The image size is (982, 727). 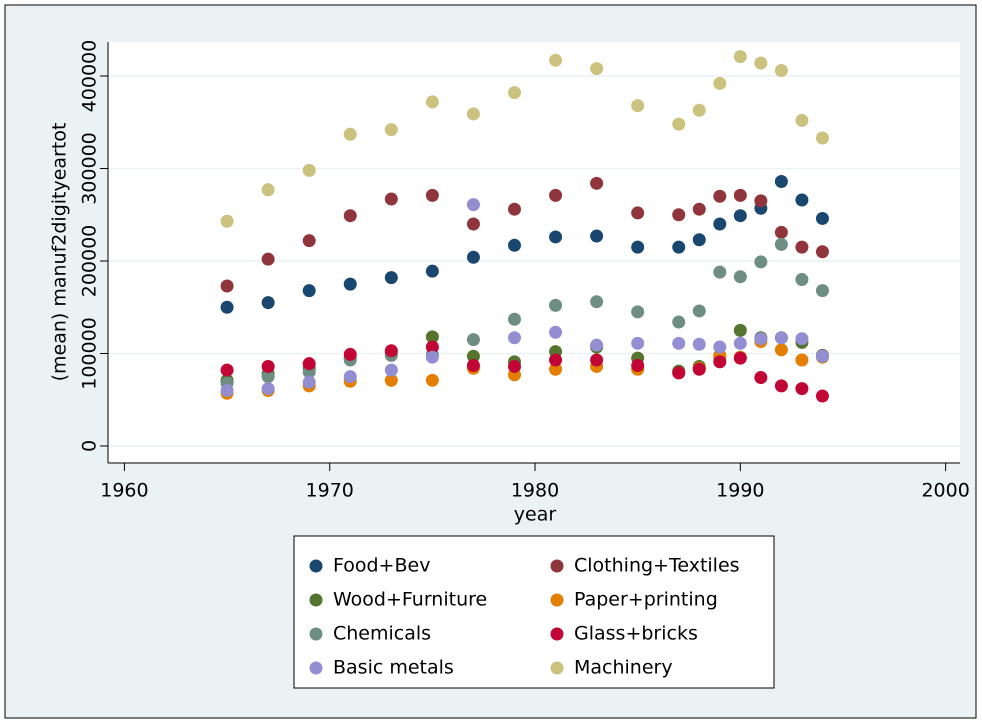 I want to click on x-tick-label: 1970, so click(x=330, y=491).